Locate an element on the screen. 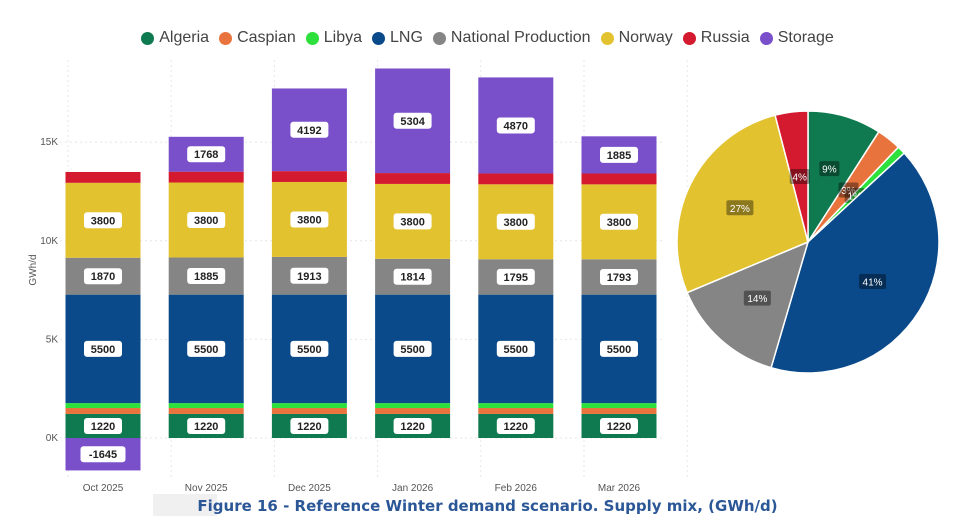 The image size is (975, 517). pie-label: 41% is located at coordinates (873, 283).